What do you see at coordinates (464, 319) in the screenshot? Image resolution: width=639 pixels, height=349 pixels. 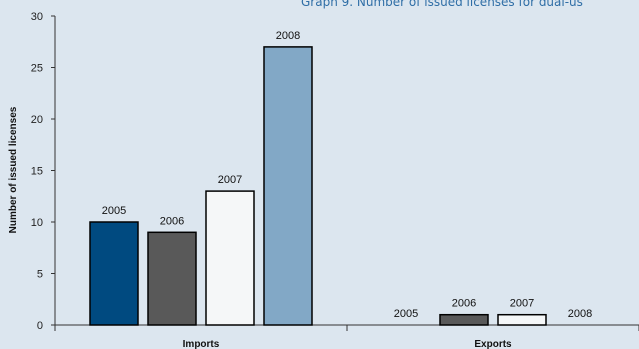 I see `bar-exports-2006` at bounding box center [464, 319].